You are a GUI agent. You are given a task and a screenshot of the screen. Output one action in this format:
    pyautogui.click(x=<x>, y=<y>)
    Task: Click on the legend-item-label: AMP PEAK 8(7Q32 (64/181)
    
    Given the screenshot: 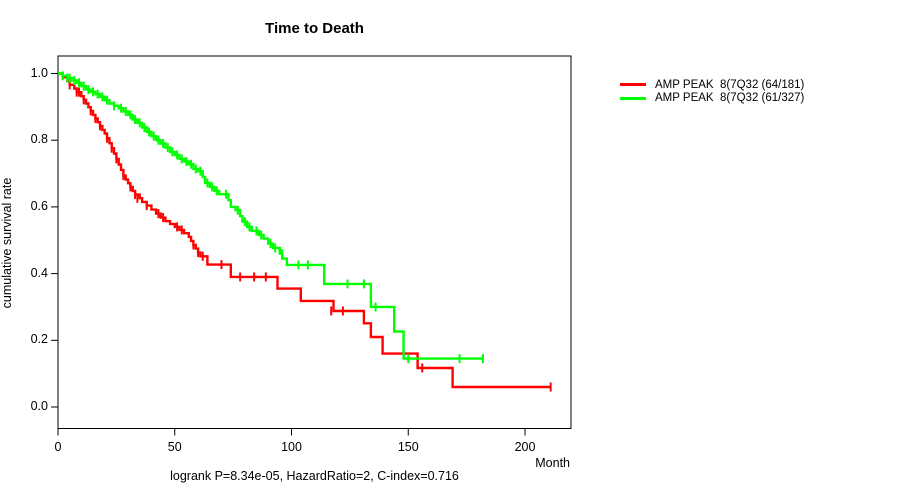 What is the action you would take?
    pyautogui.click(x=730, y=84)
    